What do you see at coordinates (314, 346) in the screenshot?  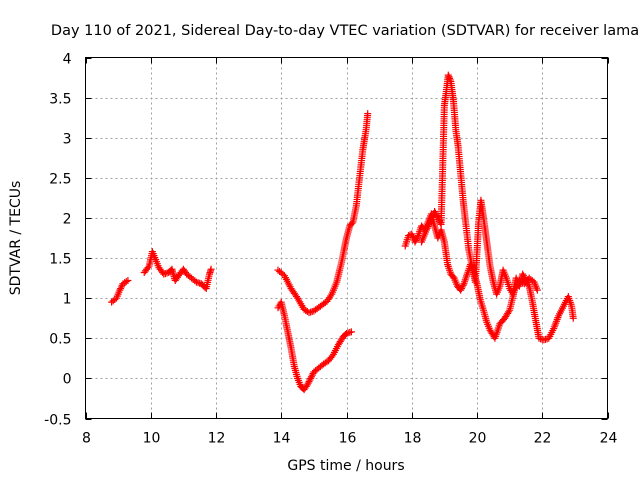 I see `series-night-lower` at bounding box center [314, 346].